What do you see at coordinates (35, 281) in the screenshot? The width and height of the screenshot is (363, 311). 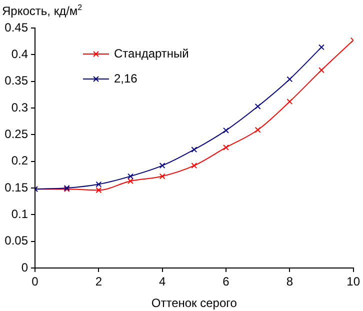 I see `x-tick-label: 0` at bounding box center [35, 281].